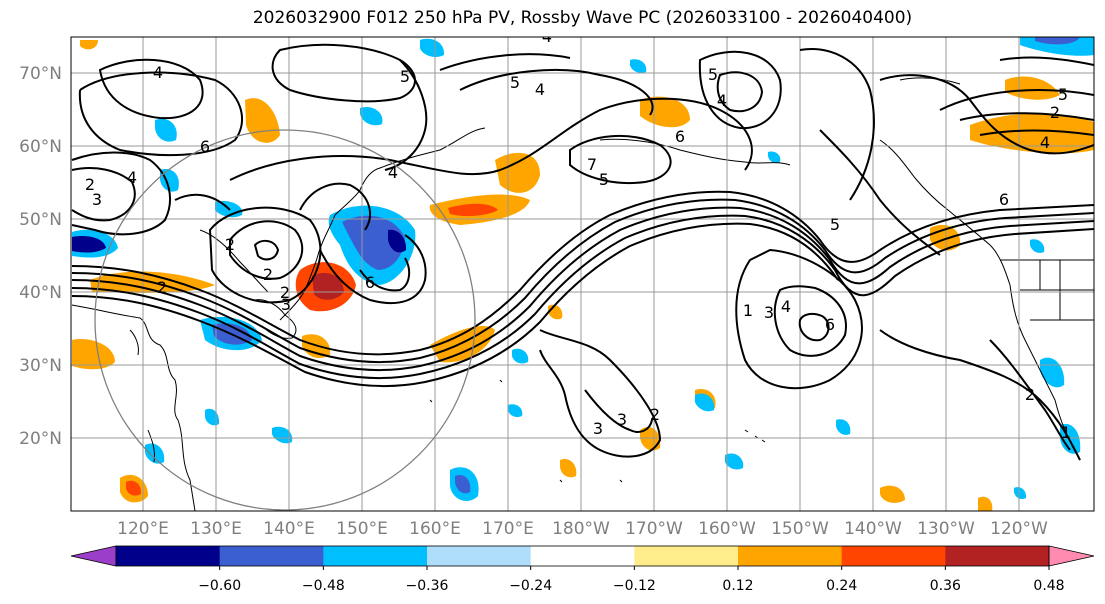 The image size is (1105, 604). Describe the element at coordinates (508, 529) in the screenshot. I see `lon-label: 170°E` at that location.